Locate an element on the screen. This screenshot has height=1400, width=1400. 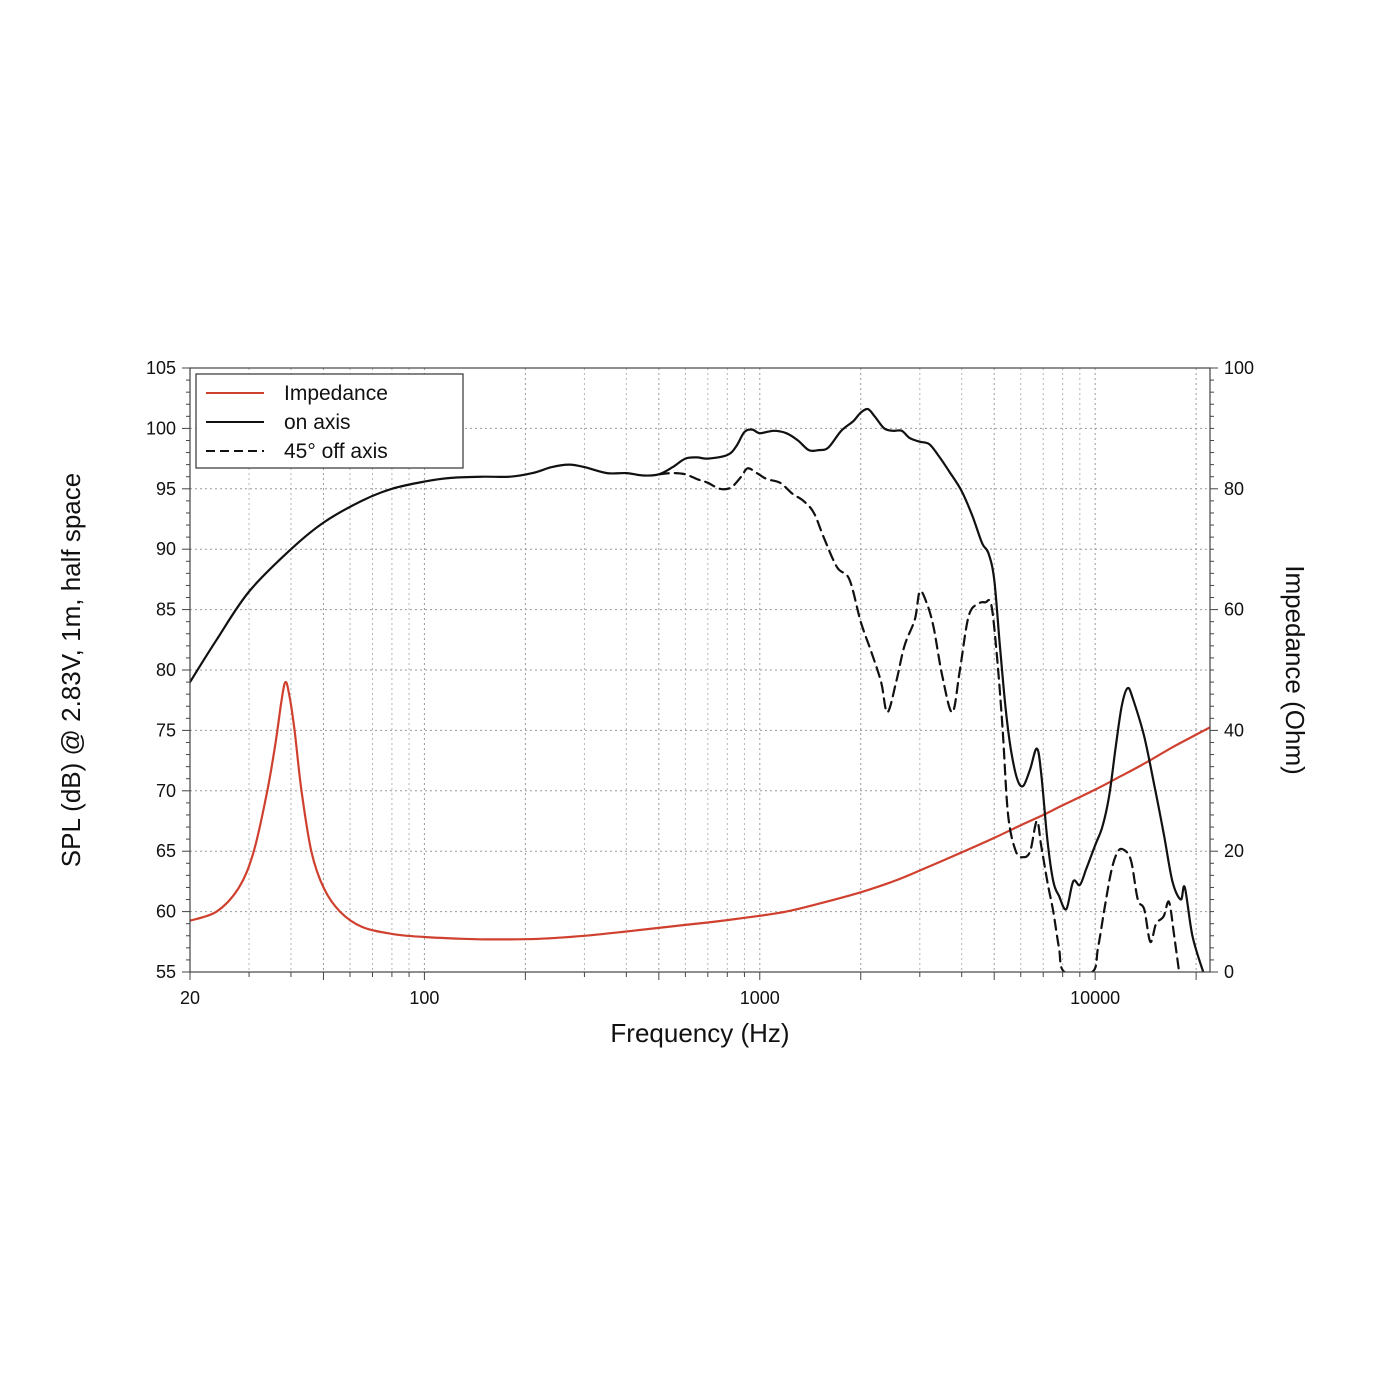
y2-tick-label: 60 is located at coordinates (1234, 610).